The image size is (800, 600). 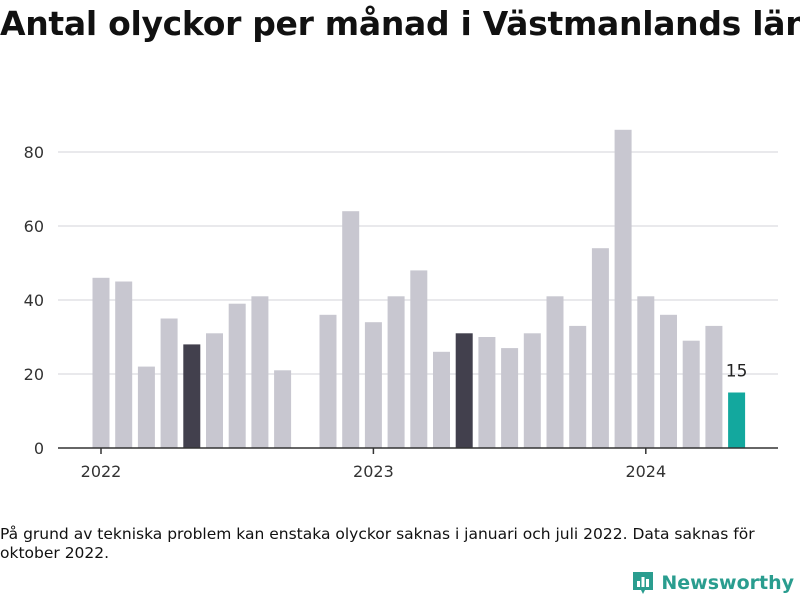 I want to click on y-tick-label: 80, so click(x=34, y=152).